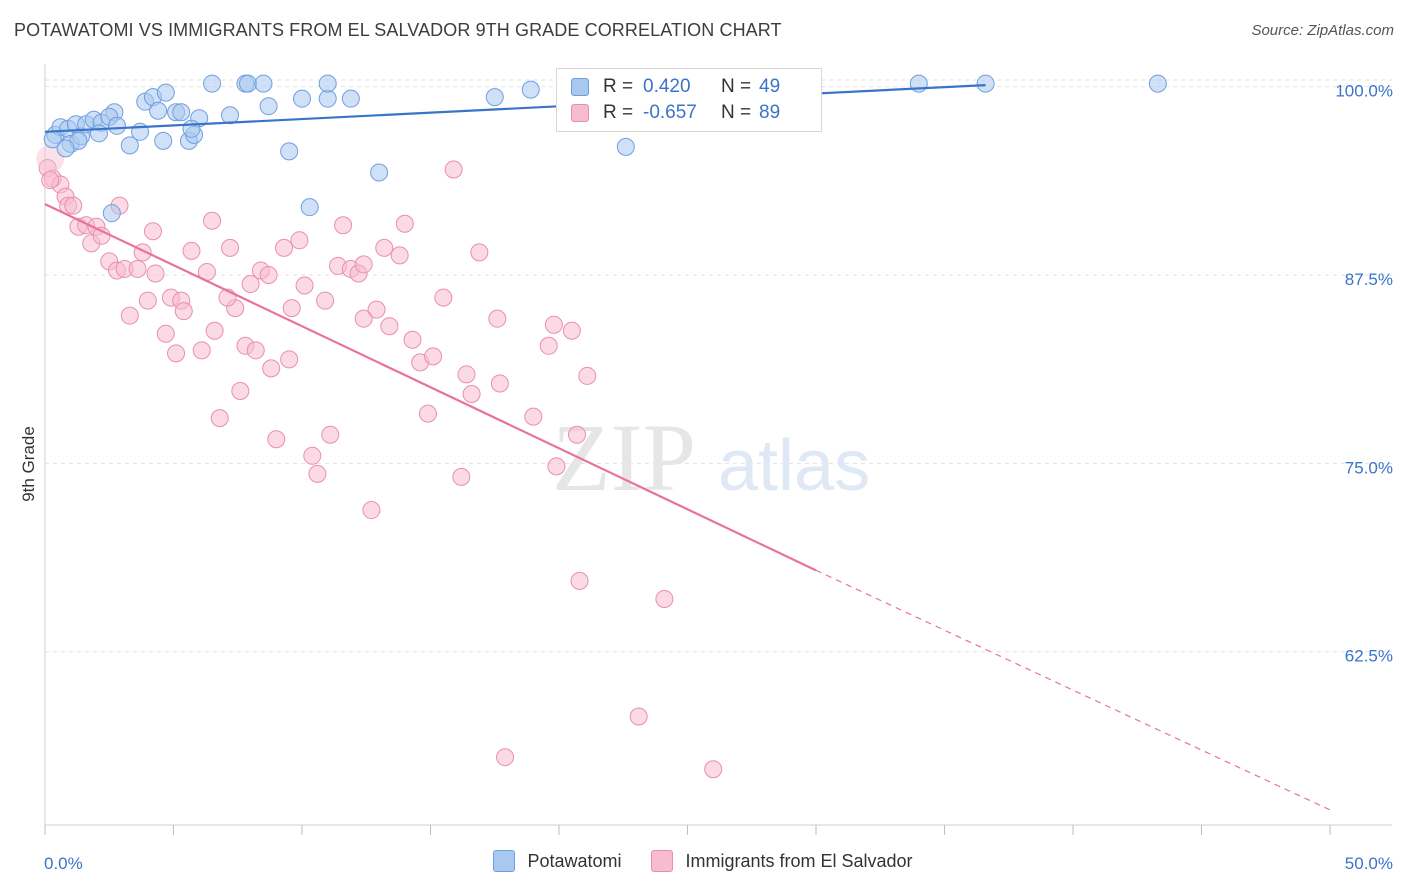 The width and height of the screenshot is (1406, 892). What do you see at coordinates (667, 86) in the screenshot?
I see `r-value: 0.420` at bounding box center [667, 86].